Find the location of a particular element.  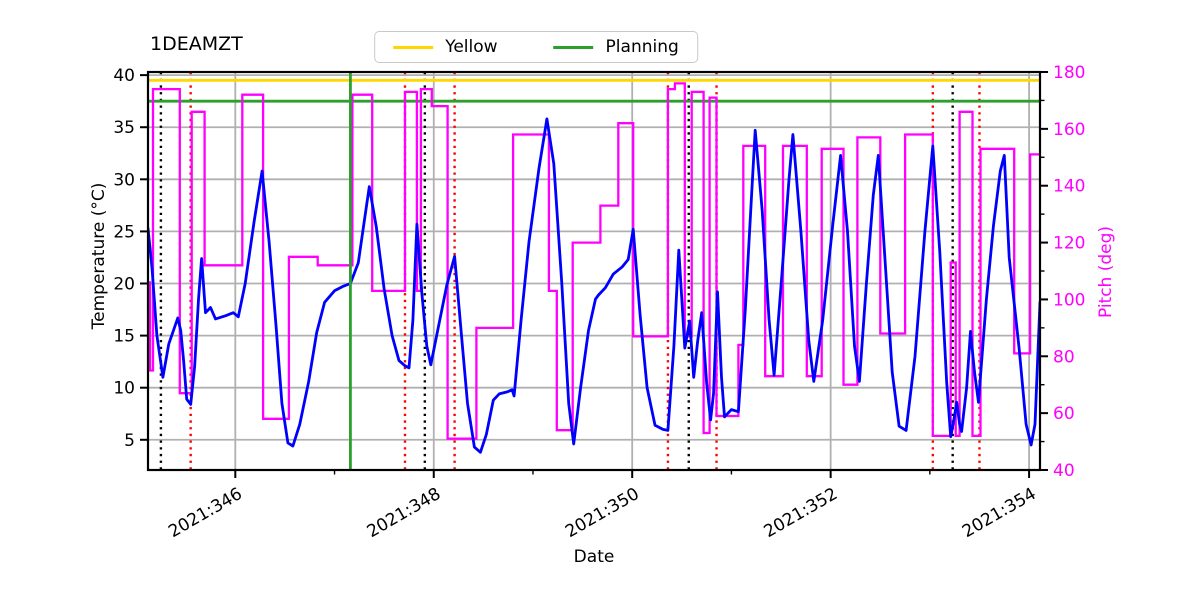

y-left-tick-label: 25 is located at coordinates (124, 232).